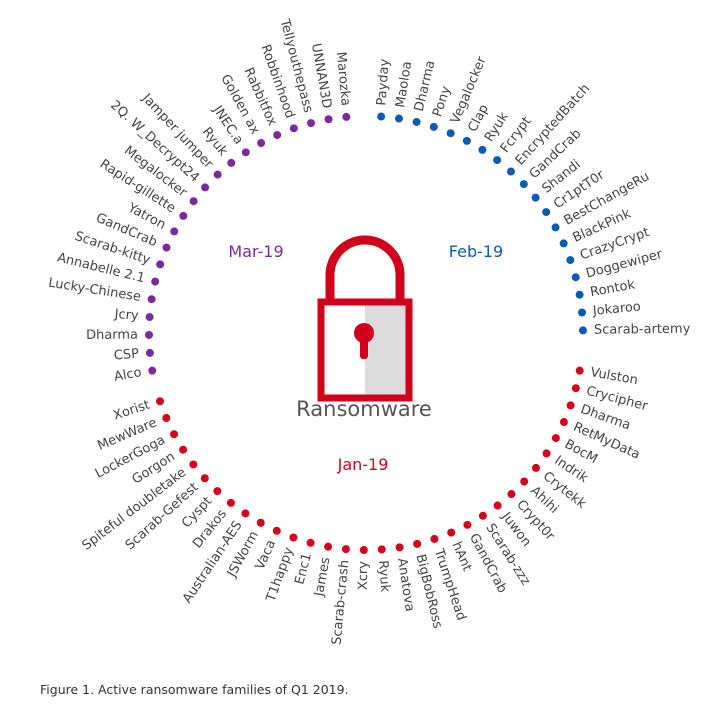 The height and width of the screenshot is (713, 728). Describe the element at coordinates (613, 288) in the screenshot. I see `family-label: Rontok` at that location.